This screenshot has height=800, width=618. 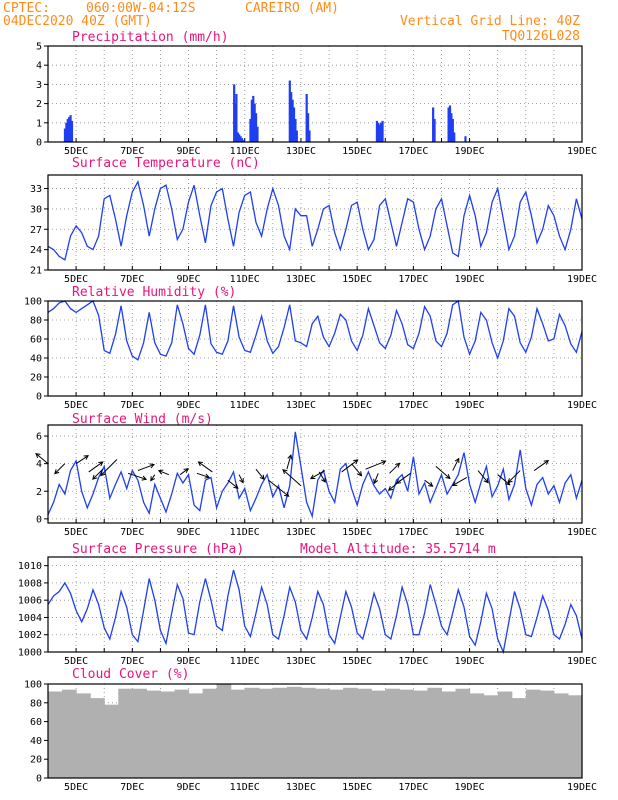 I want to click on x-tick-label: 5DEC, so click(x=76, y=661).